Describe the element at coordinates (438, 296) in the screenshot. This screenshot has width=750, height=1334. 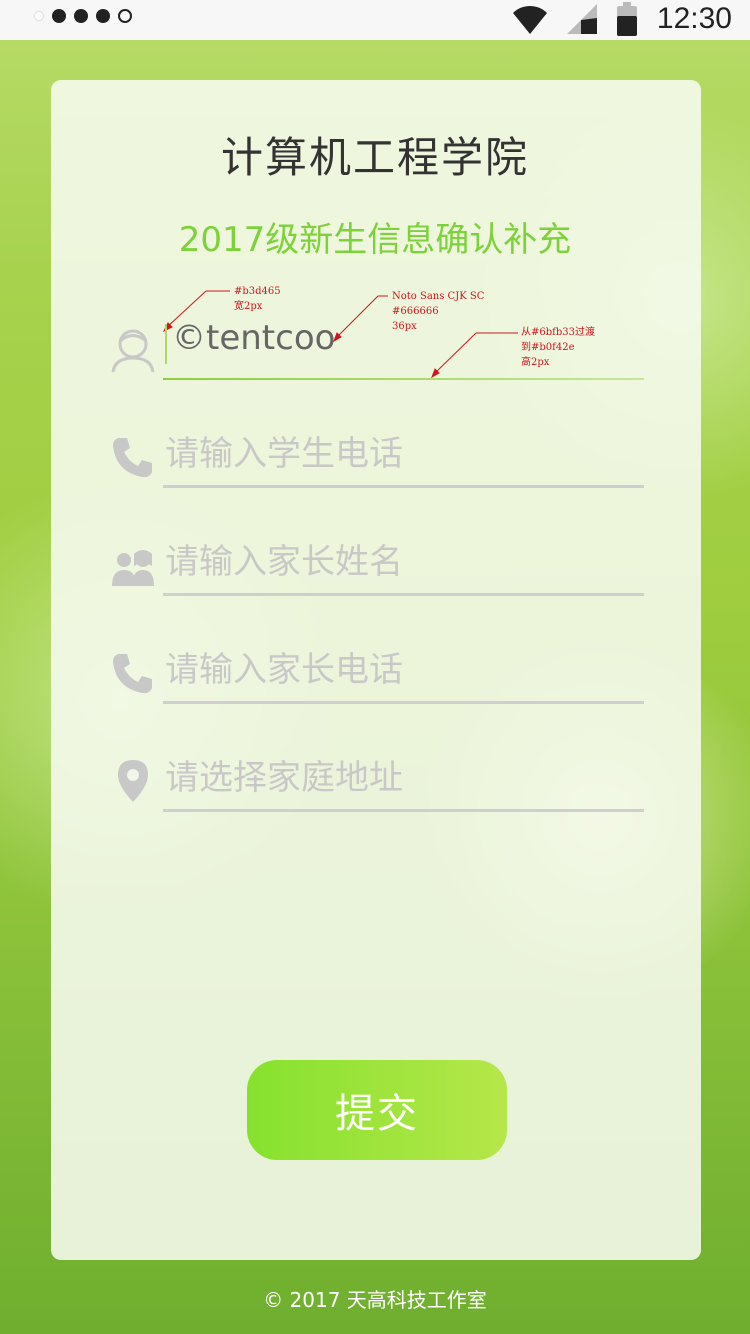
I see `annotation-line: Noto Sans CJK SC` at that location.